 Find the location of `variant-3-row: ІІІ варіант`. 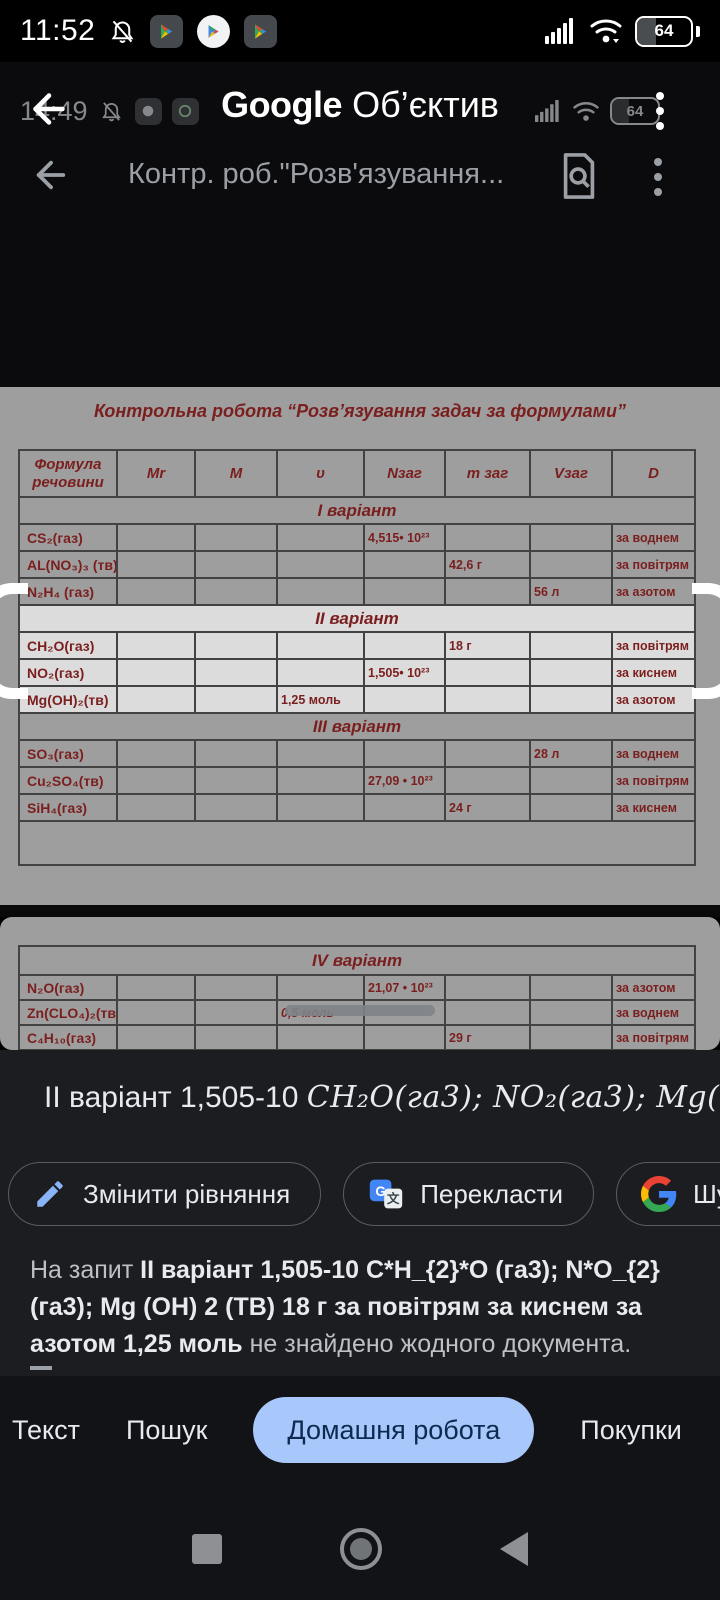

variant-3-row: ІІІ варіант is located at coordinates (357, 726).